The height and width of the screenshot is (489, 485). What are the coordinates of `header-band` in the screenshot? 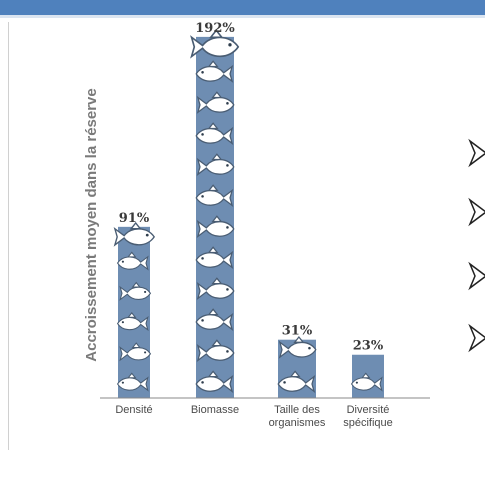 It's located at (242, 7).